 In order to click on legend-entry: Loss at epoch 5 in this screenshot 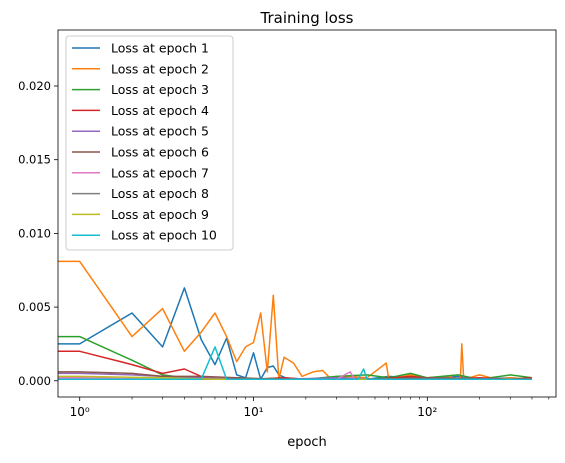, I will do `click(160, 131)`.